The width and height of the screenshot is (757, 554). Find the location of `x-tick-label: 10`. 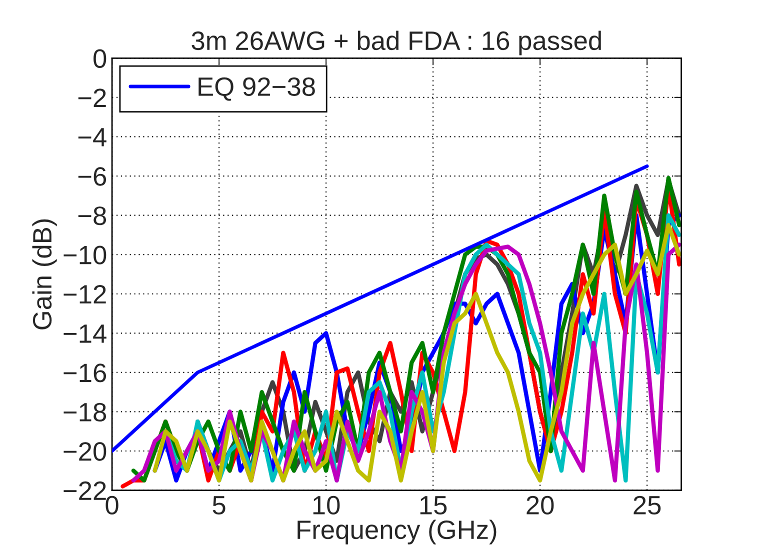

x-tick-label: 10 is located at coordinates (326, 505).